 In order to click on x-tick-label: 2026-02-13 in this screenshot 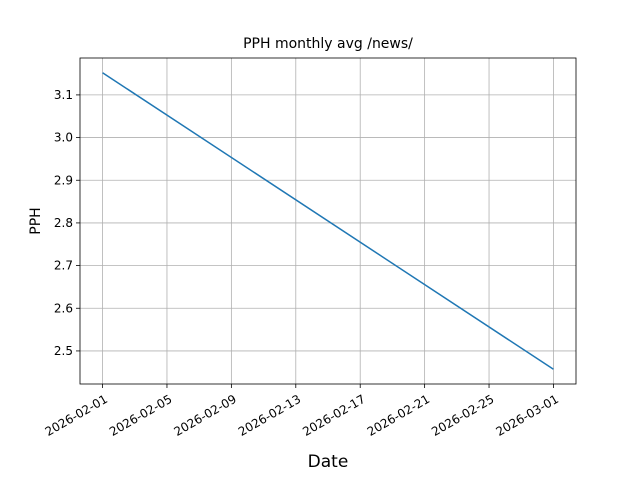, I will do `click(269, 415)`.